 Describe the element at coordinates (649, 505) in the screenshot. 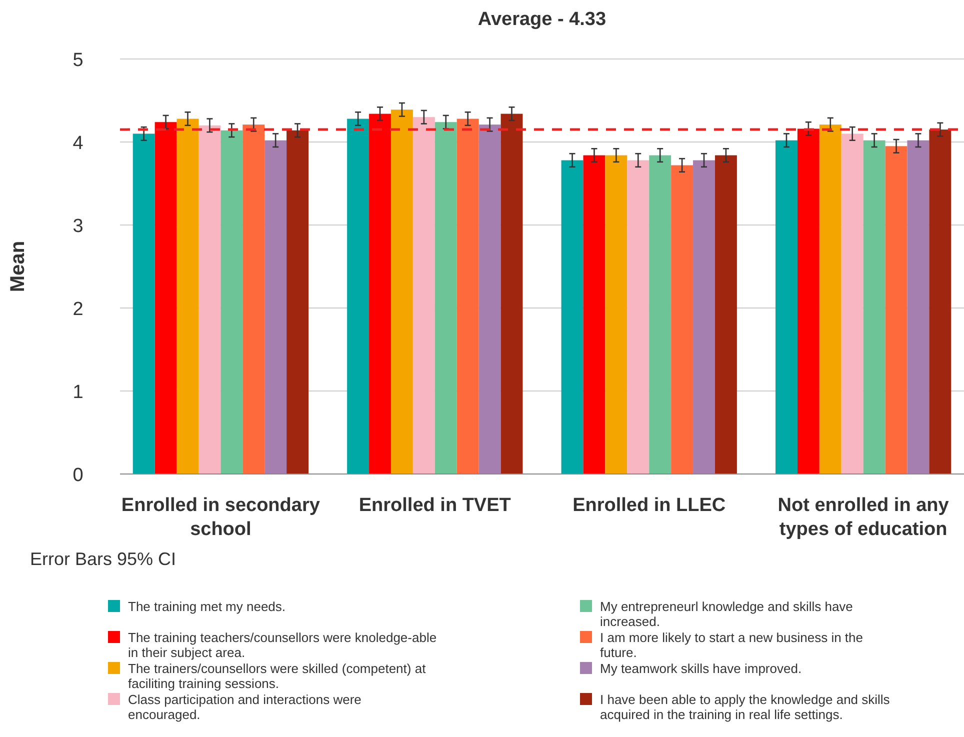

I see `x-tick-label: Enrolled in LLEC` at that location.